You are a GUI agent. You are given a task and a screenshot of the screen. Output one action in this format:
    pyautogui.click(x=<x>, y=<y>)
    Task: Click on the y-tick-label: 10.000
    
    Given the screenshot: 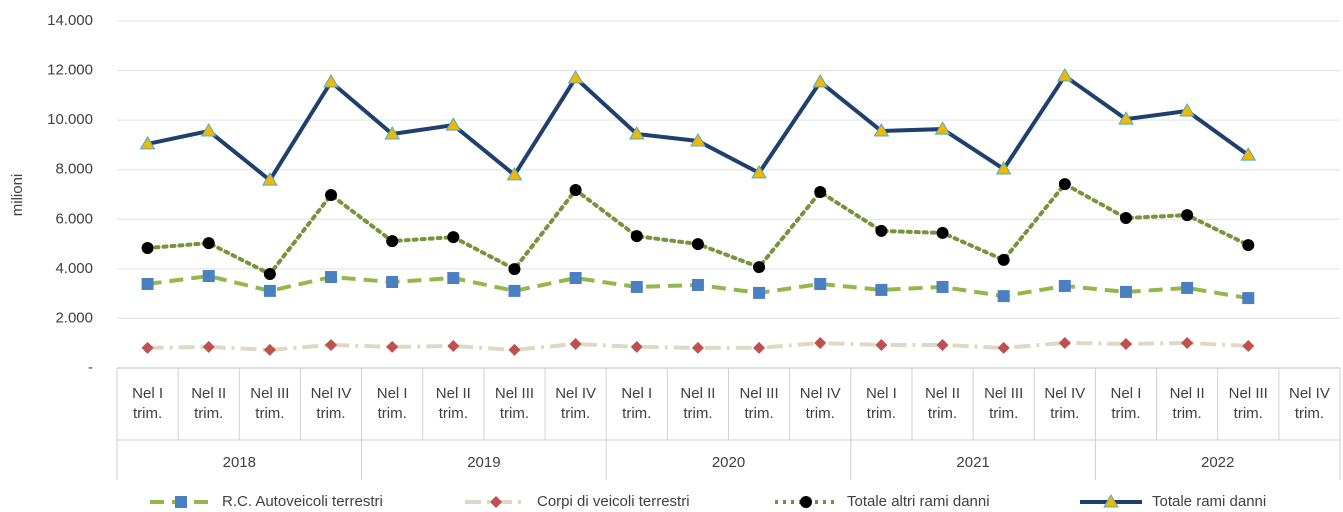 What is the action you would take?
    pyautogui.click(x=70, y=119)
    